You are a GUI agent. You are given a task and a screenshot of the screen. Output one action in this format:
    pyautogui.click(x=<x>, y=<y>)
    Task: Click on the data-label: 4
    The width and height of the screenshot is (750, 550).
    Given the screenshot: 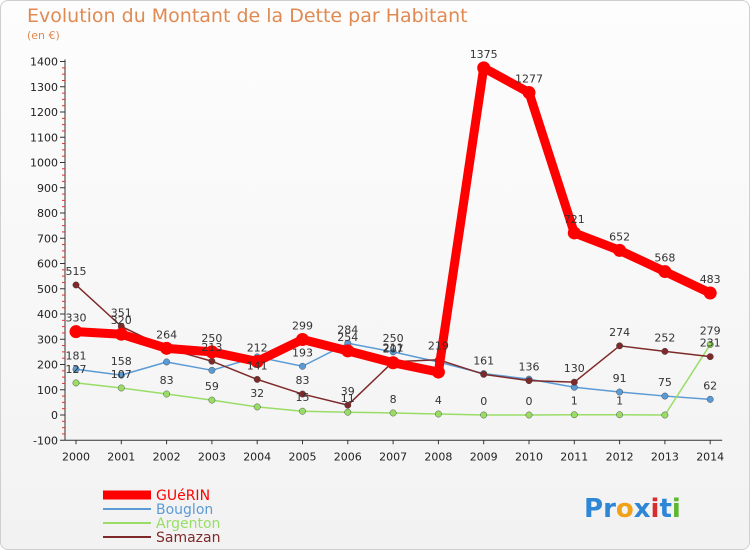 What is the action you would take?
    pyautogui.click(x=438, y=400)
    